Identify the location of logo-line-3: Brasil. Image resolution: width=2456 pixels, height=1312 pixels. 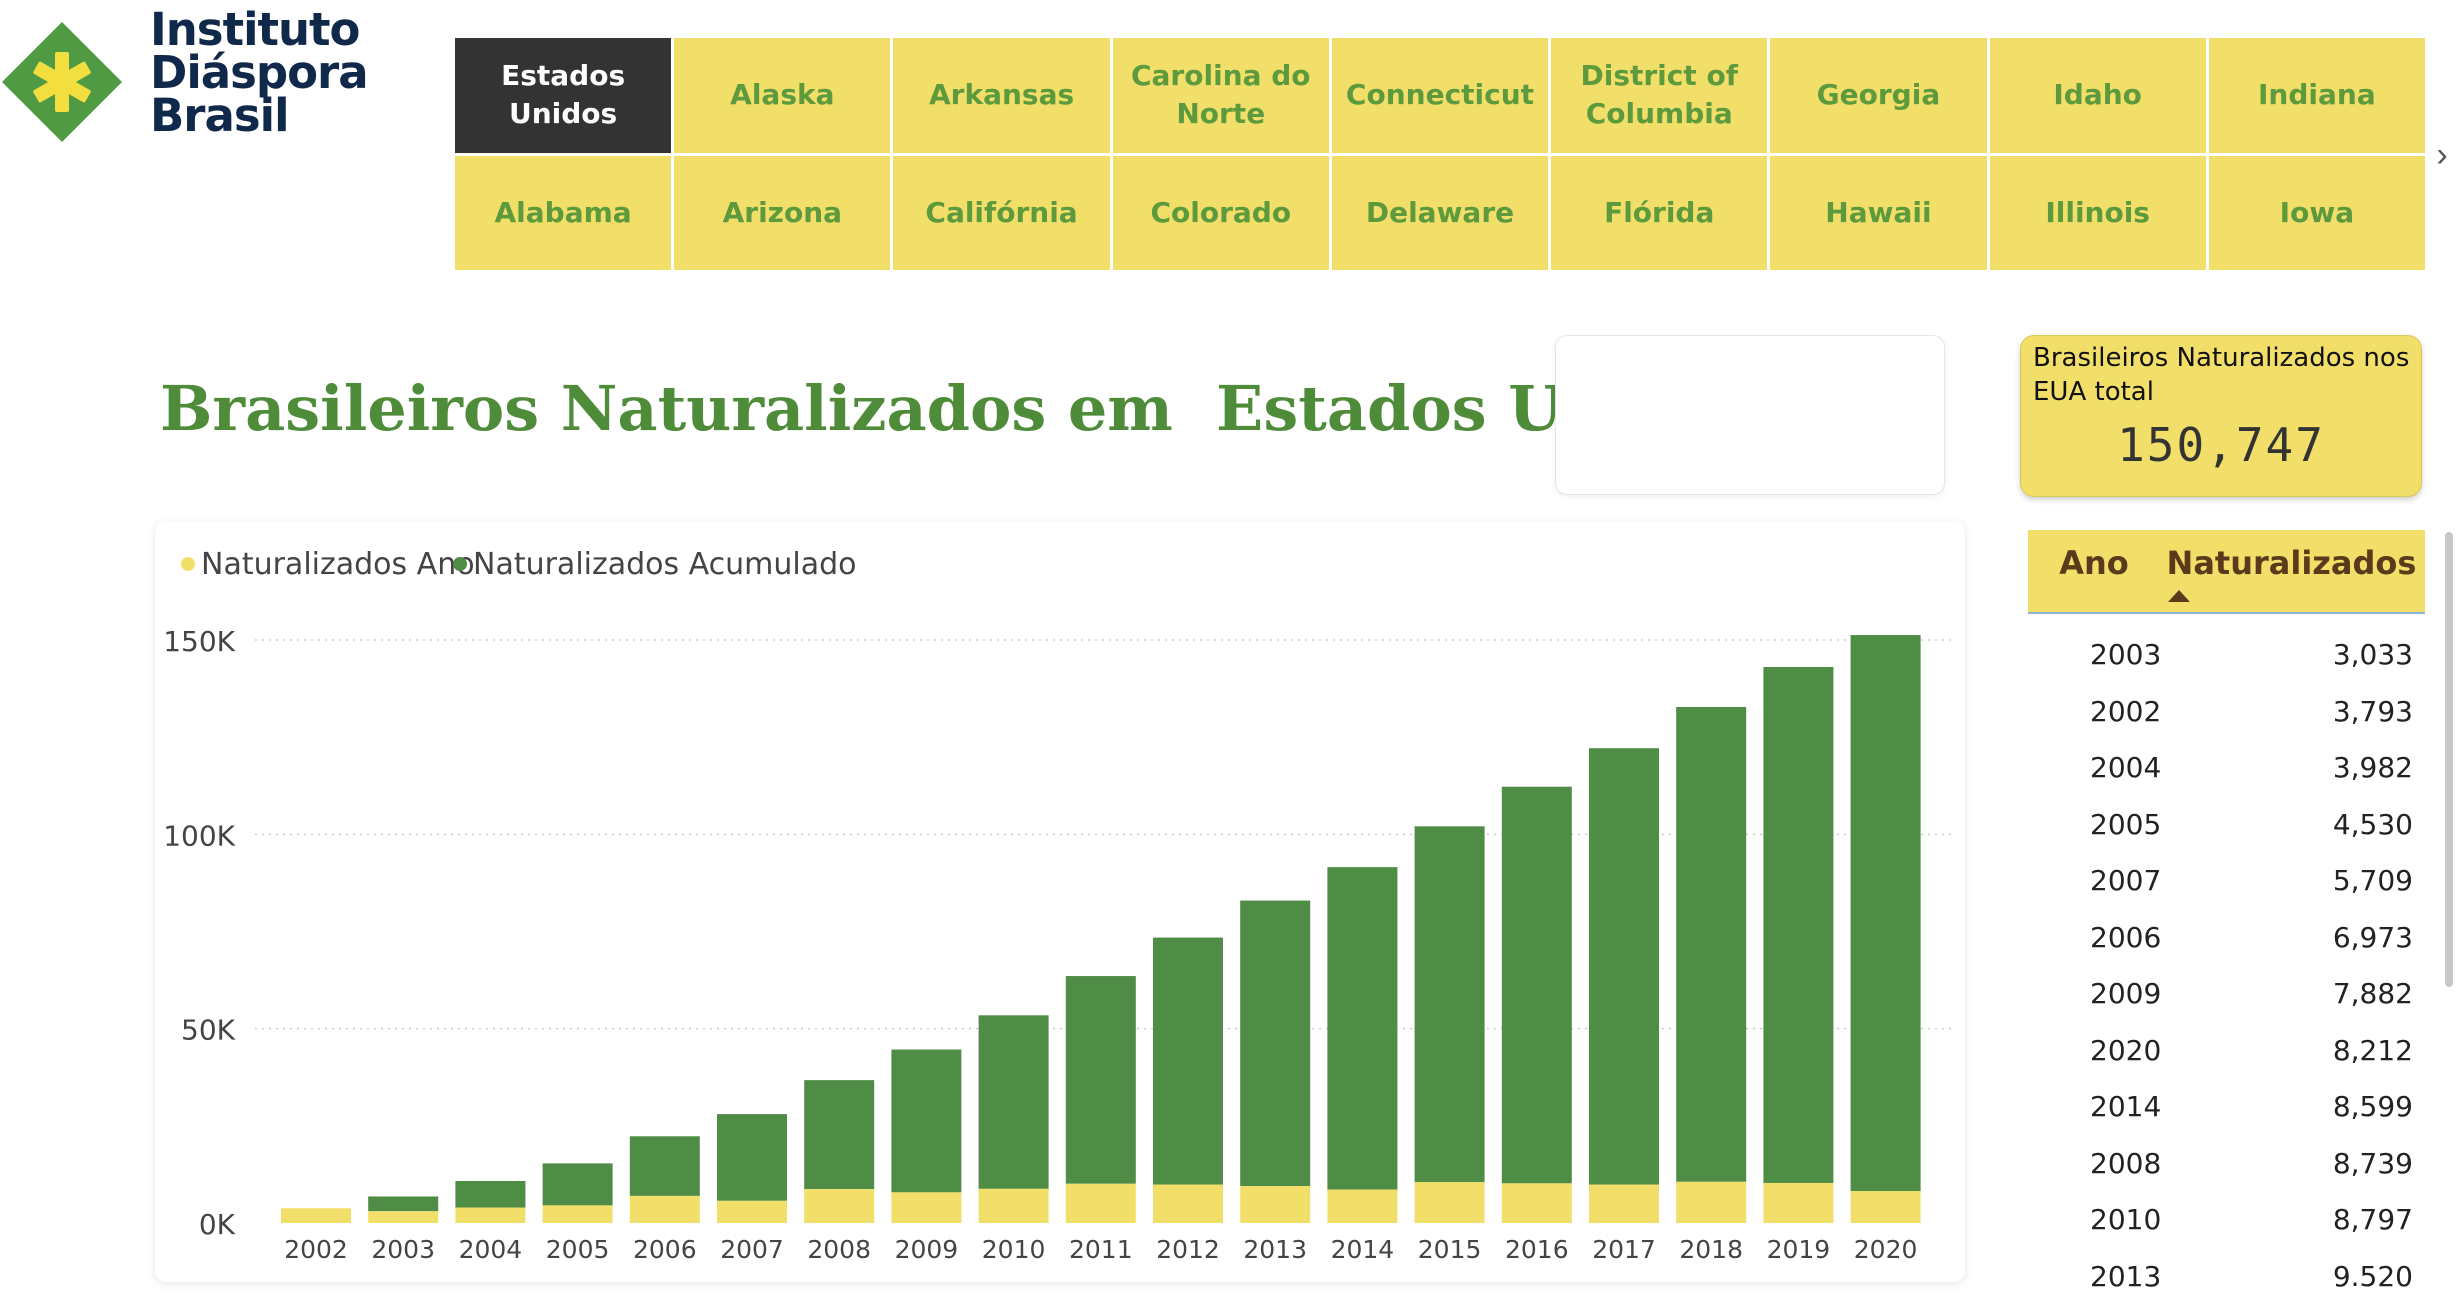
(220, 115).